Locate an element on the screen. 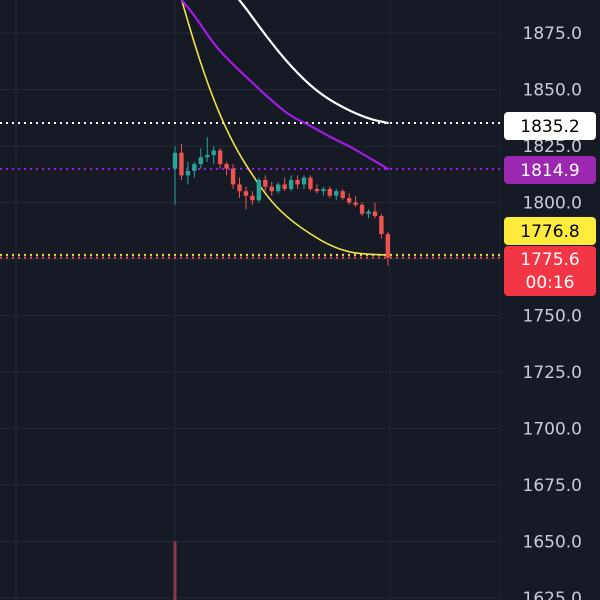 The image size is (600, 600). volume-bar is located at coordinates (175, 570).